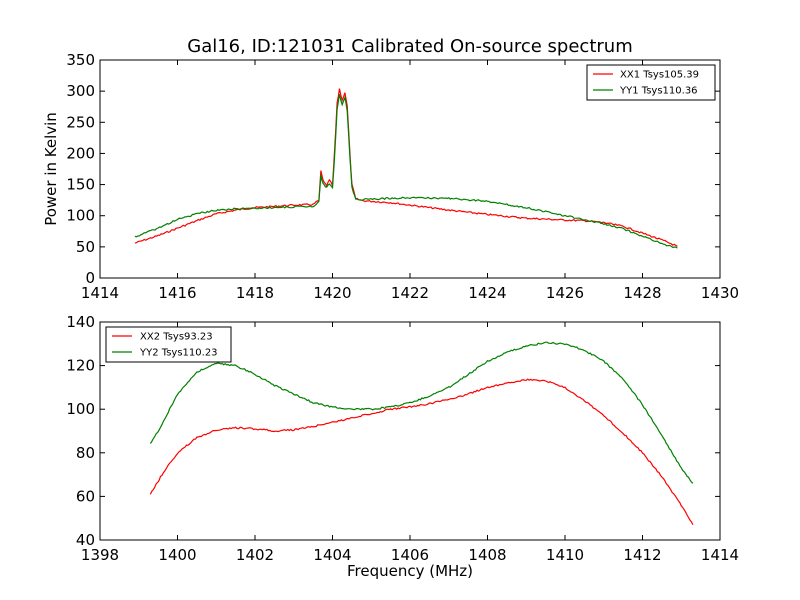  I want to click on y-tick-label: 80, so click(85, 453).